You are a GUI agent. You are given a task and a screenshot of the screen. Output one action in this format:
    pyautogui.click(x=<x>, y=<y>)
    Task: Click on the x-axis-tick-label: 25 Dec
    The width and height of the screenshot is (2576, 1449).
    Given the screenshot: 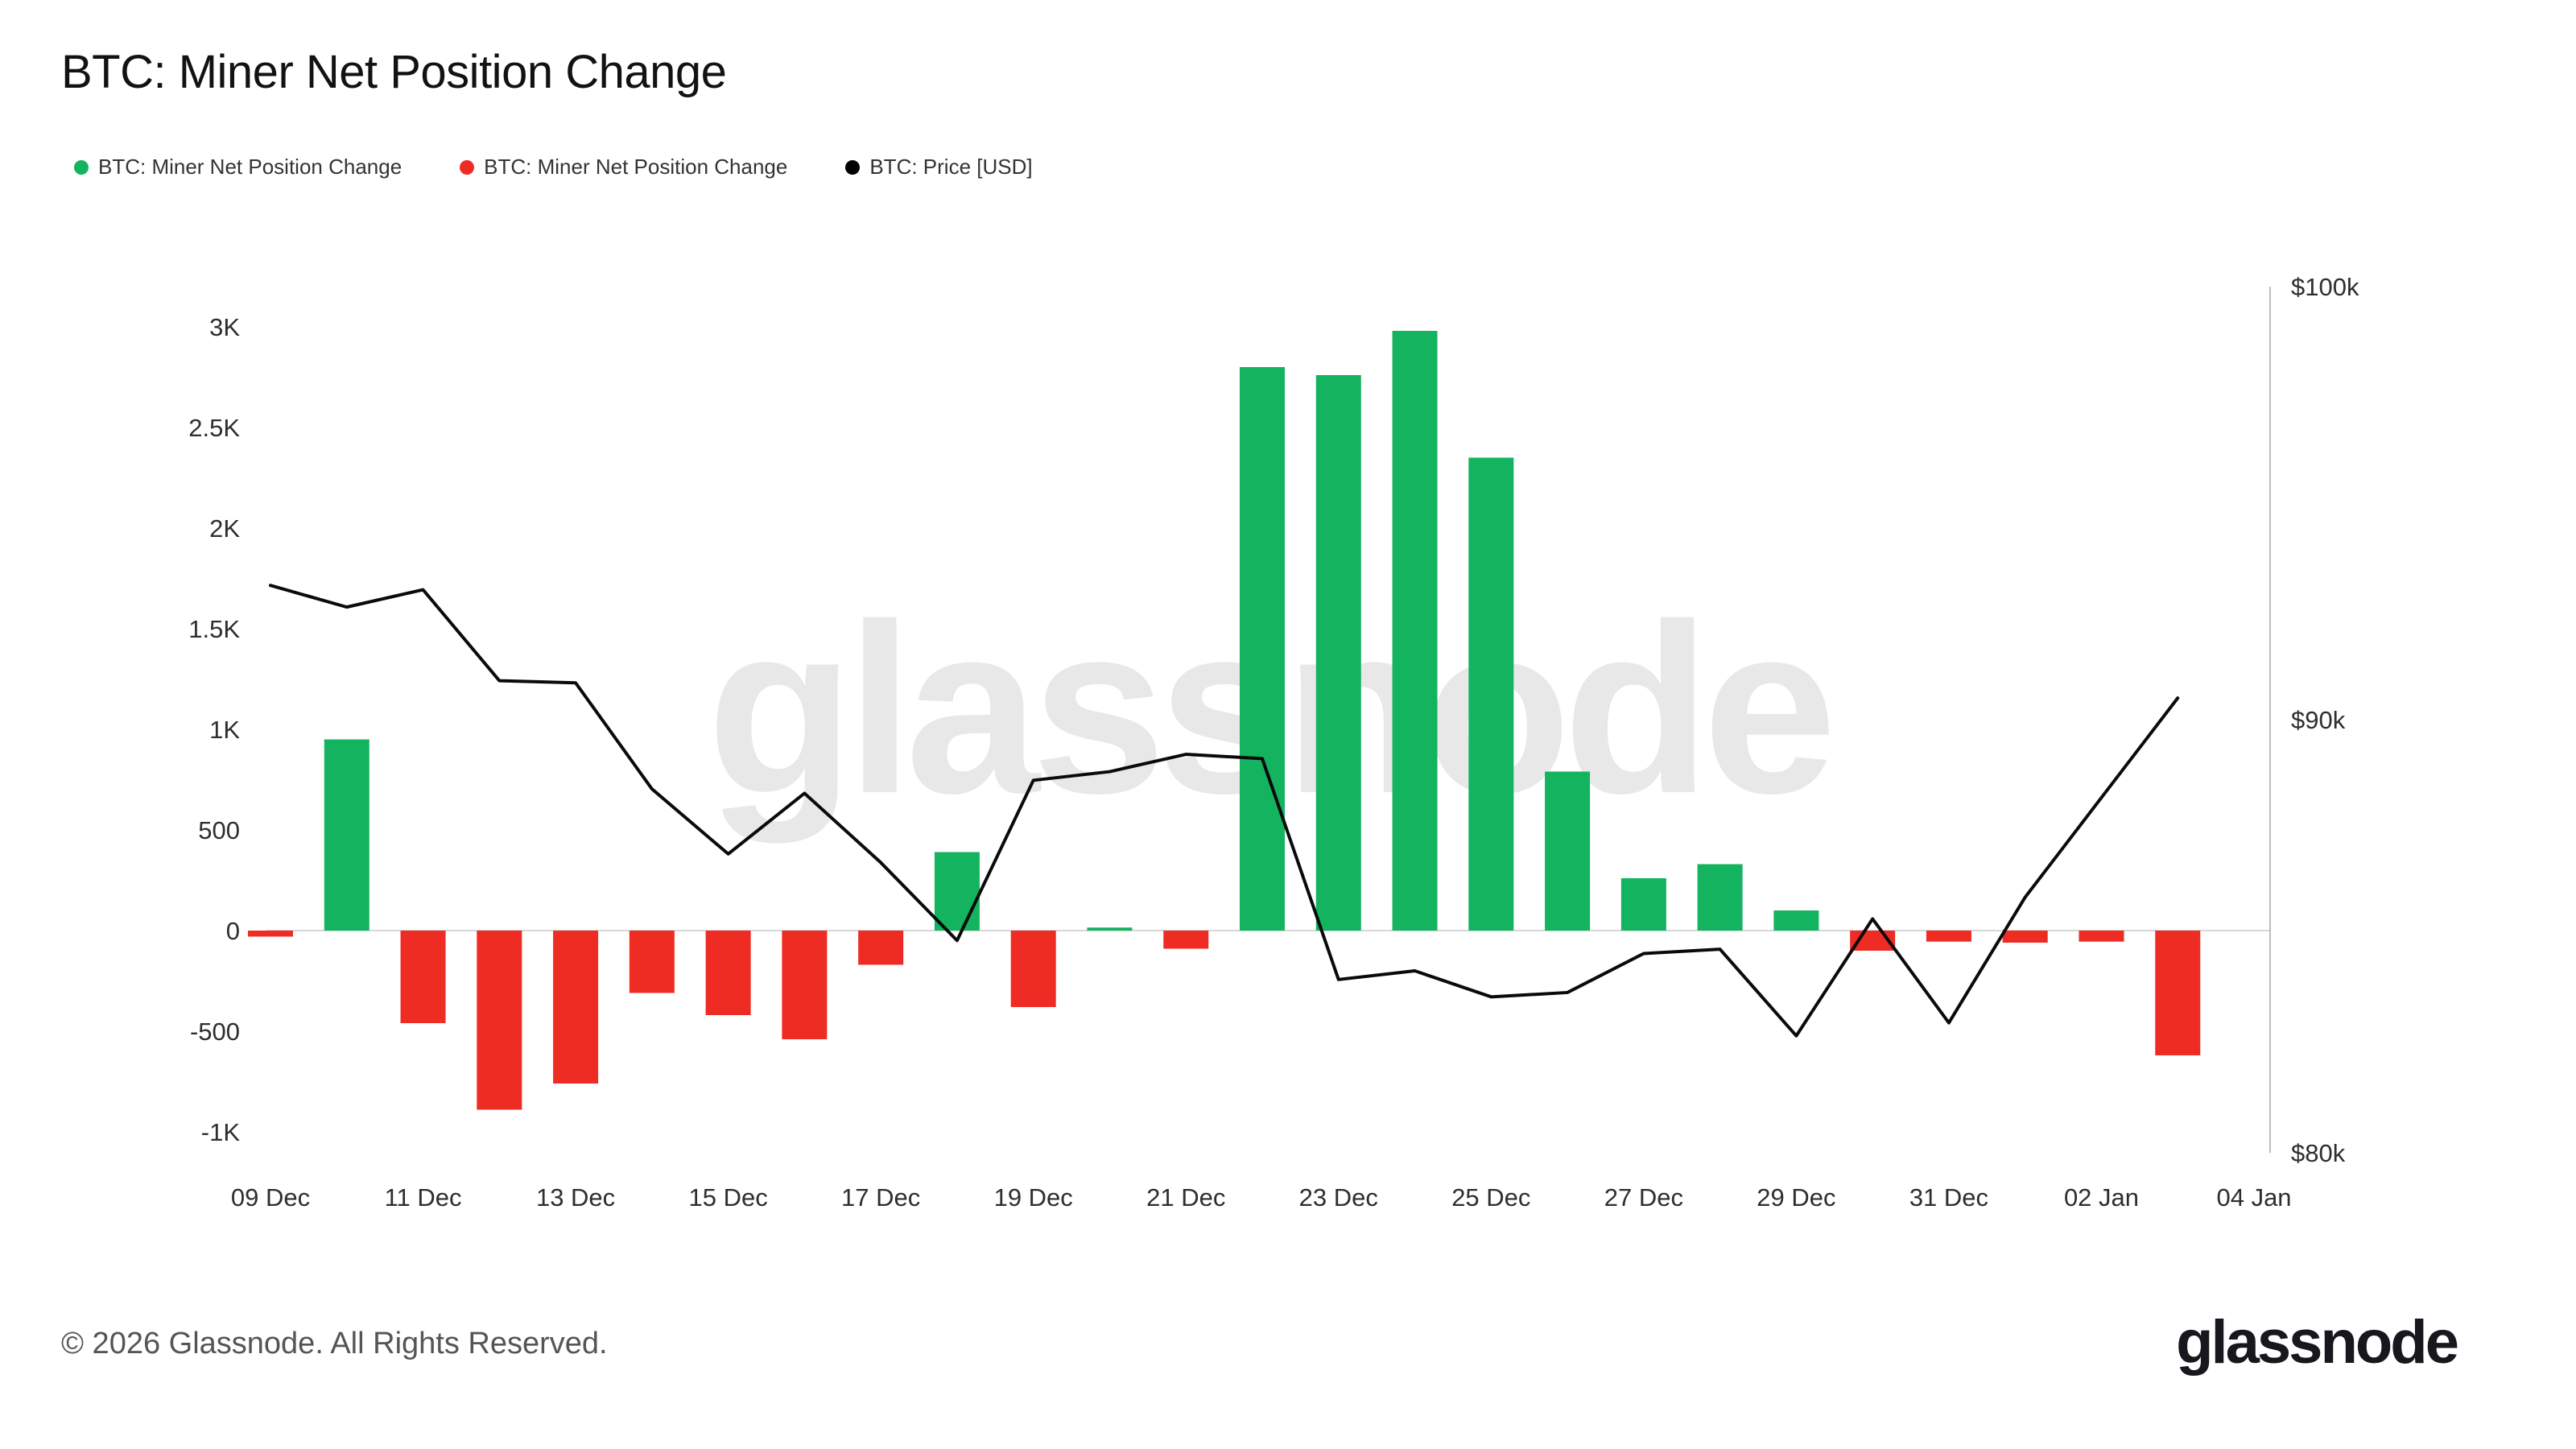 What is the action you would take?
    pyautogui.click(x=1490, y=1197)
    